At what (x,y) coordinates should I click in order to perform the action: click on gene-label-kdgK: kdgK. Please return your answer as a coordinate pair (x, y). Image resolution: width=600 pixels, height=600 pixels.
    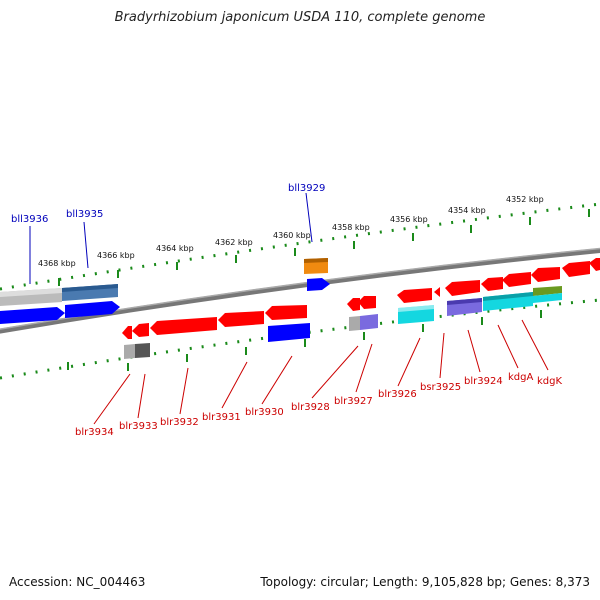
    Looking at the image, I should click on (549, 381).